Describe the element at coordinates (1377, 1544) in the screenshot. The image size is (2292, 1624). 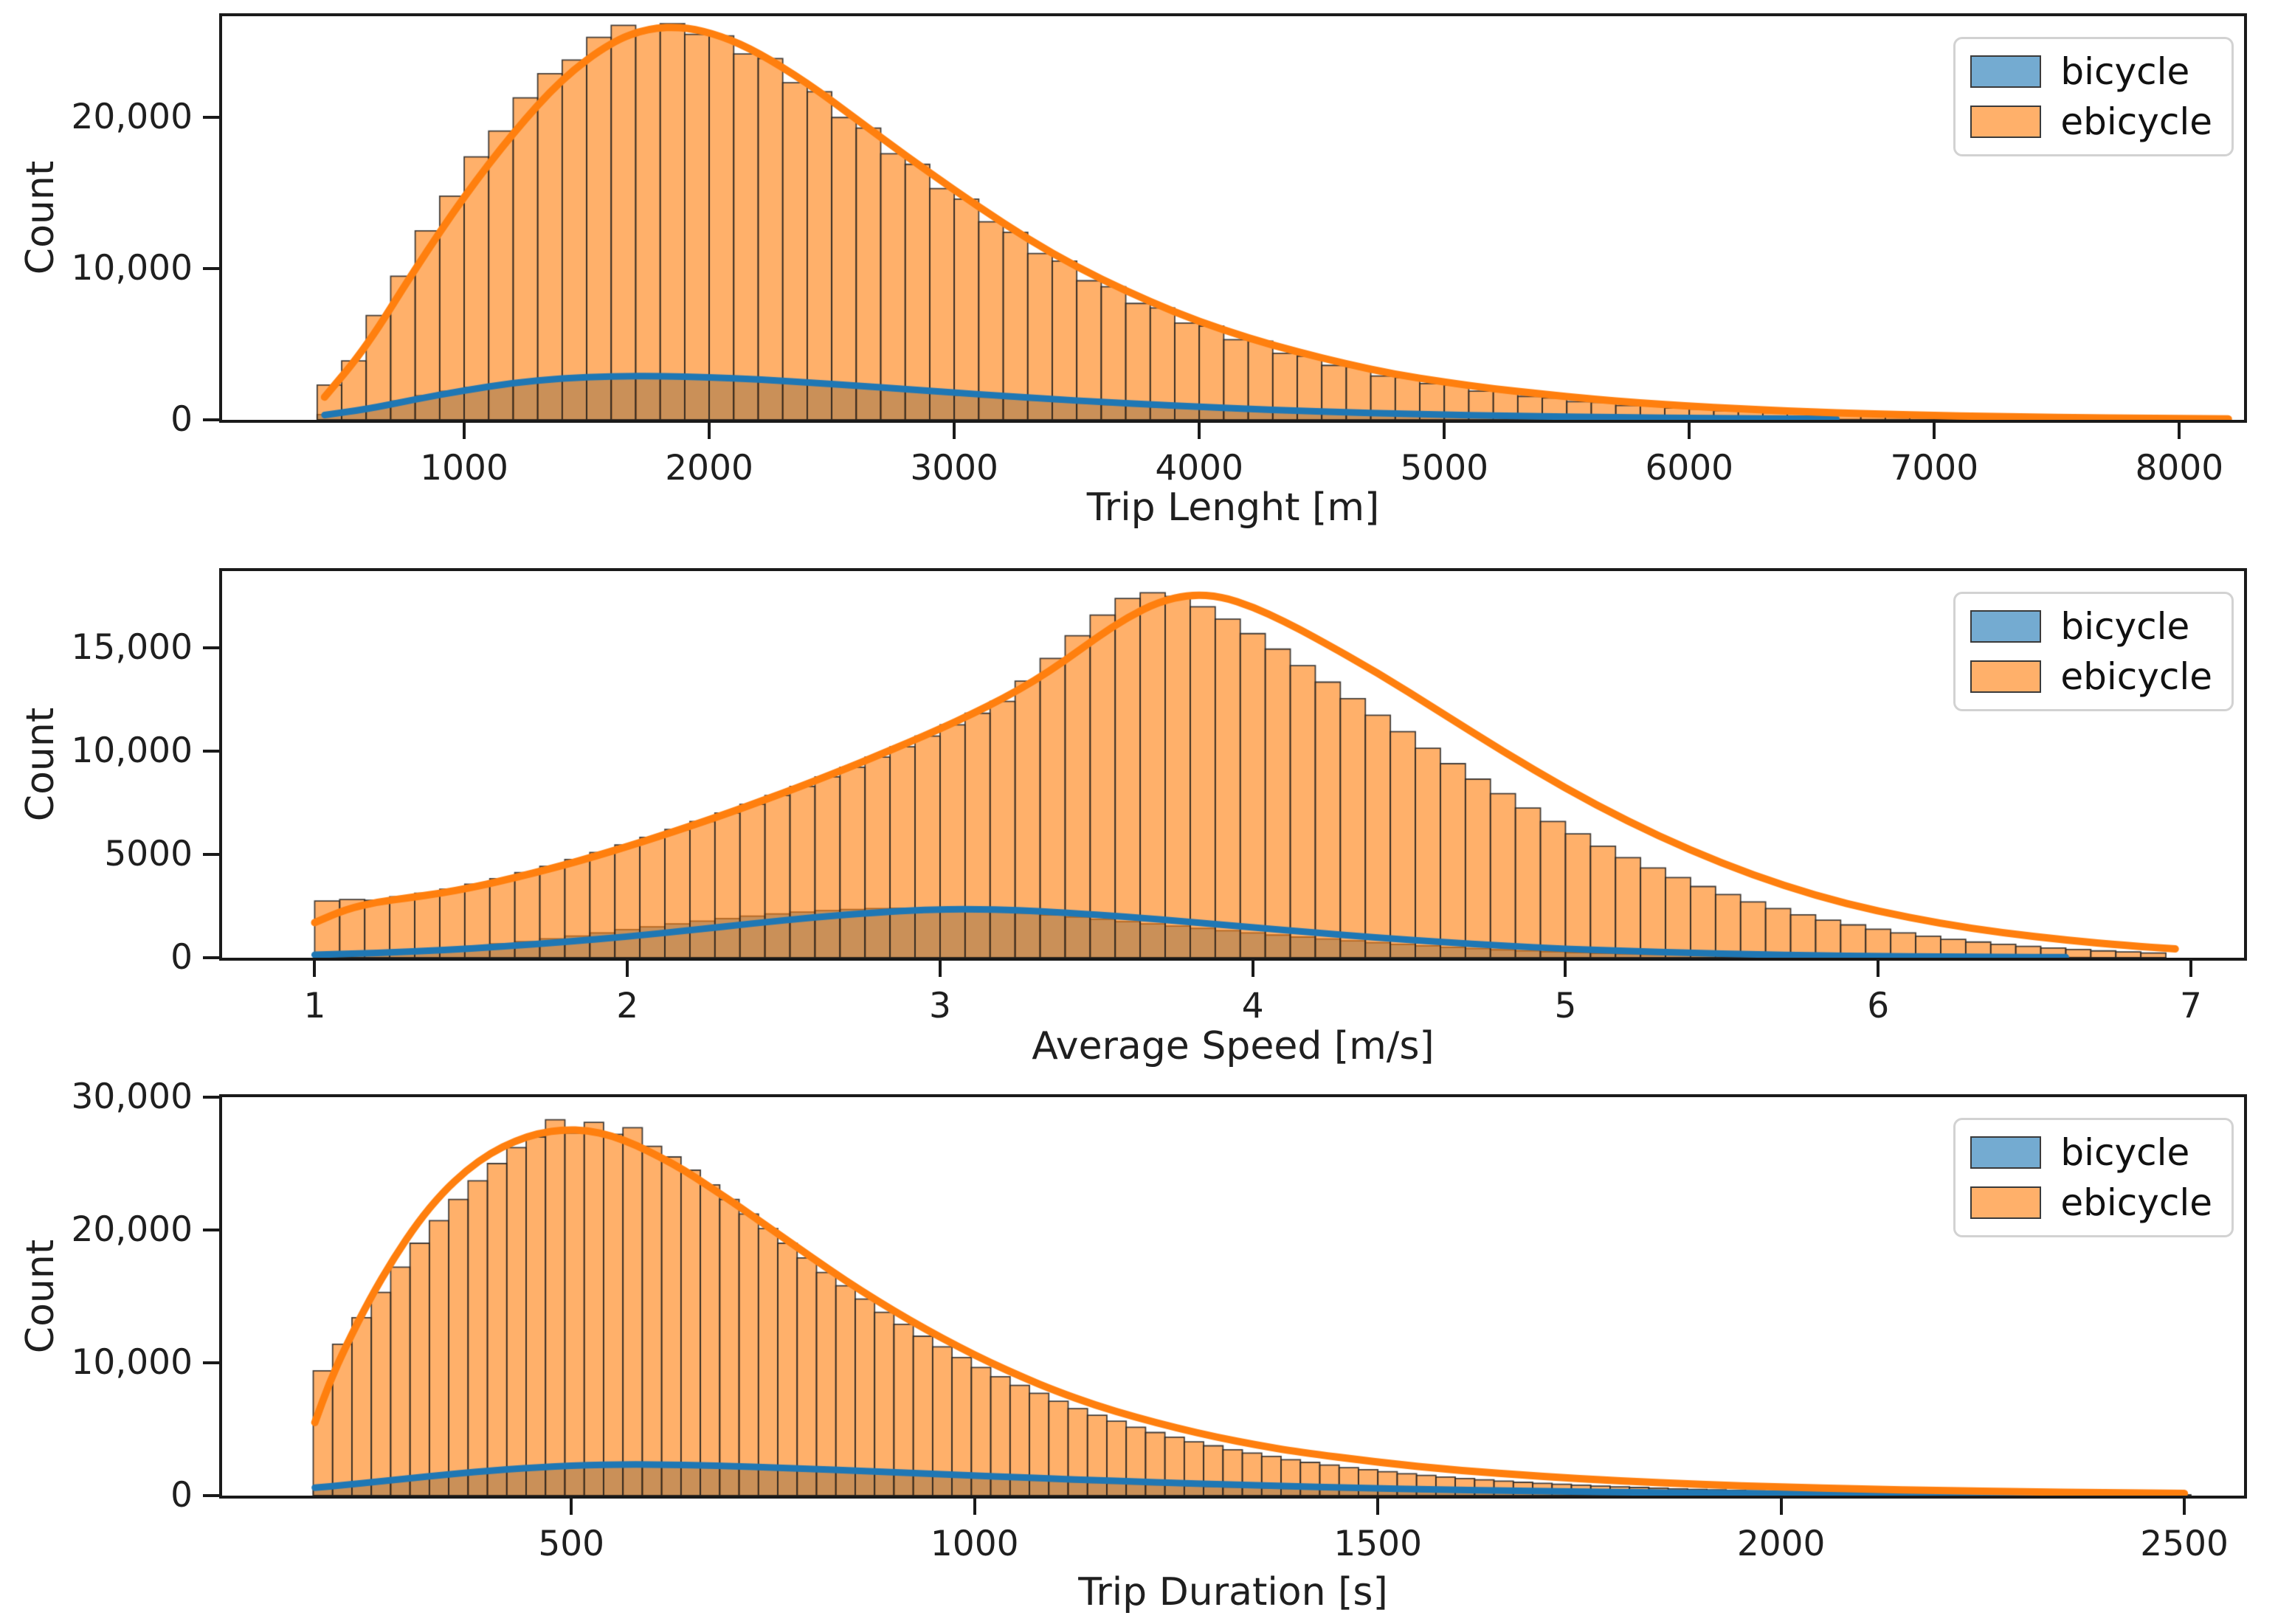
I see `x-tick-label: 1500` at that location.